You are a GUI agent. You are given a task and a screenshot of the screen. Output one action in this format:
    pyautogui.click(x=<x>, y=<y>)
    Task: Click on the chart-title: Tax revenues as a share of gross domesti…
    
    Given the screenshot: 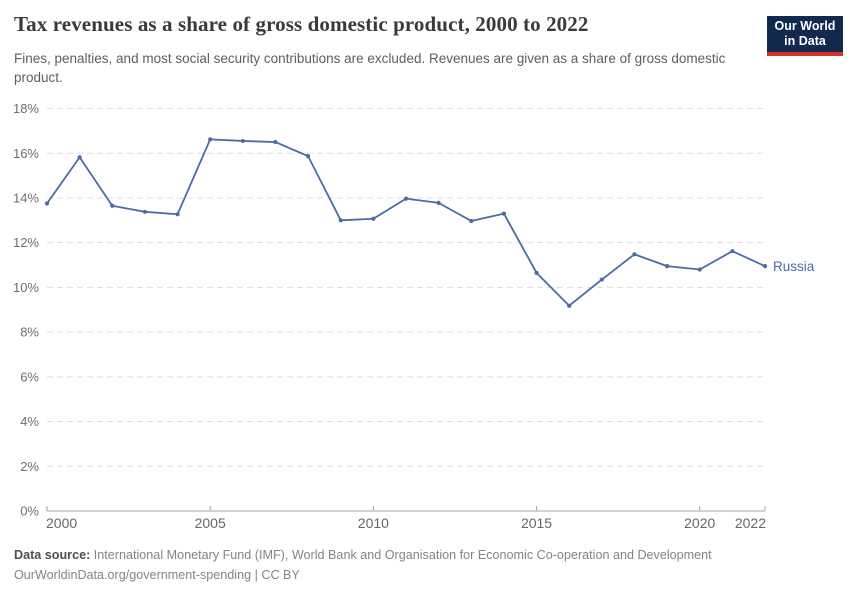 What is the action you would take?
    pyautogui.click(x=301, y=24)
    